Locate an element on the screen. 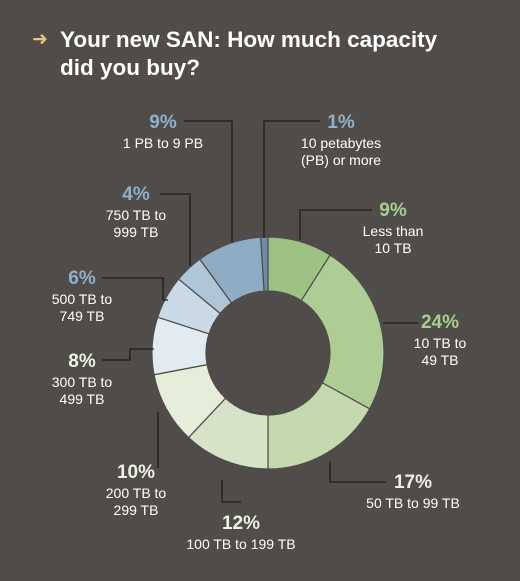 Image resolution: width=520 pixels, height=581 pixels. category-label-9-0: 10 petabytes is located at coordinates (341, 143).